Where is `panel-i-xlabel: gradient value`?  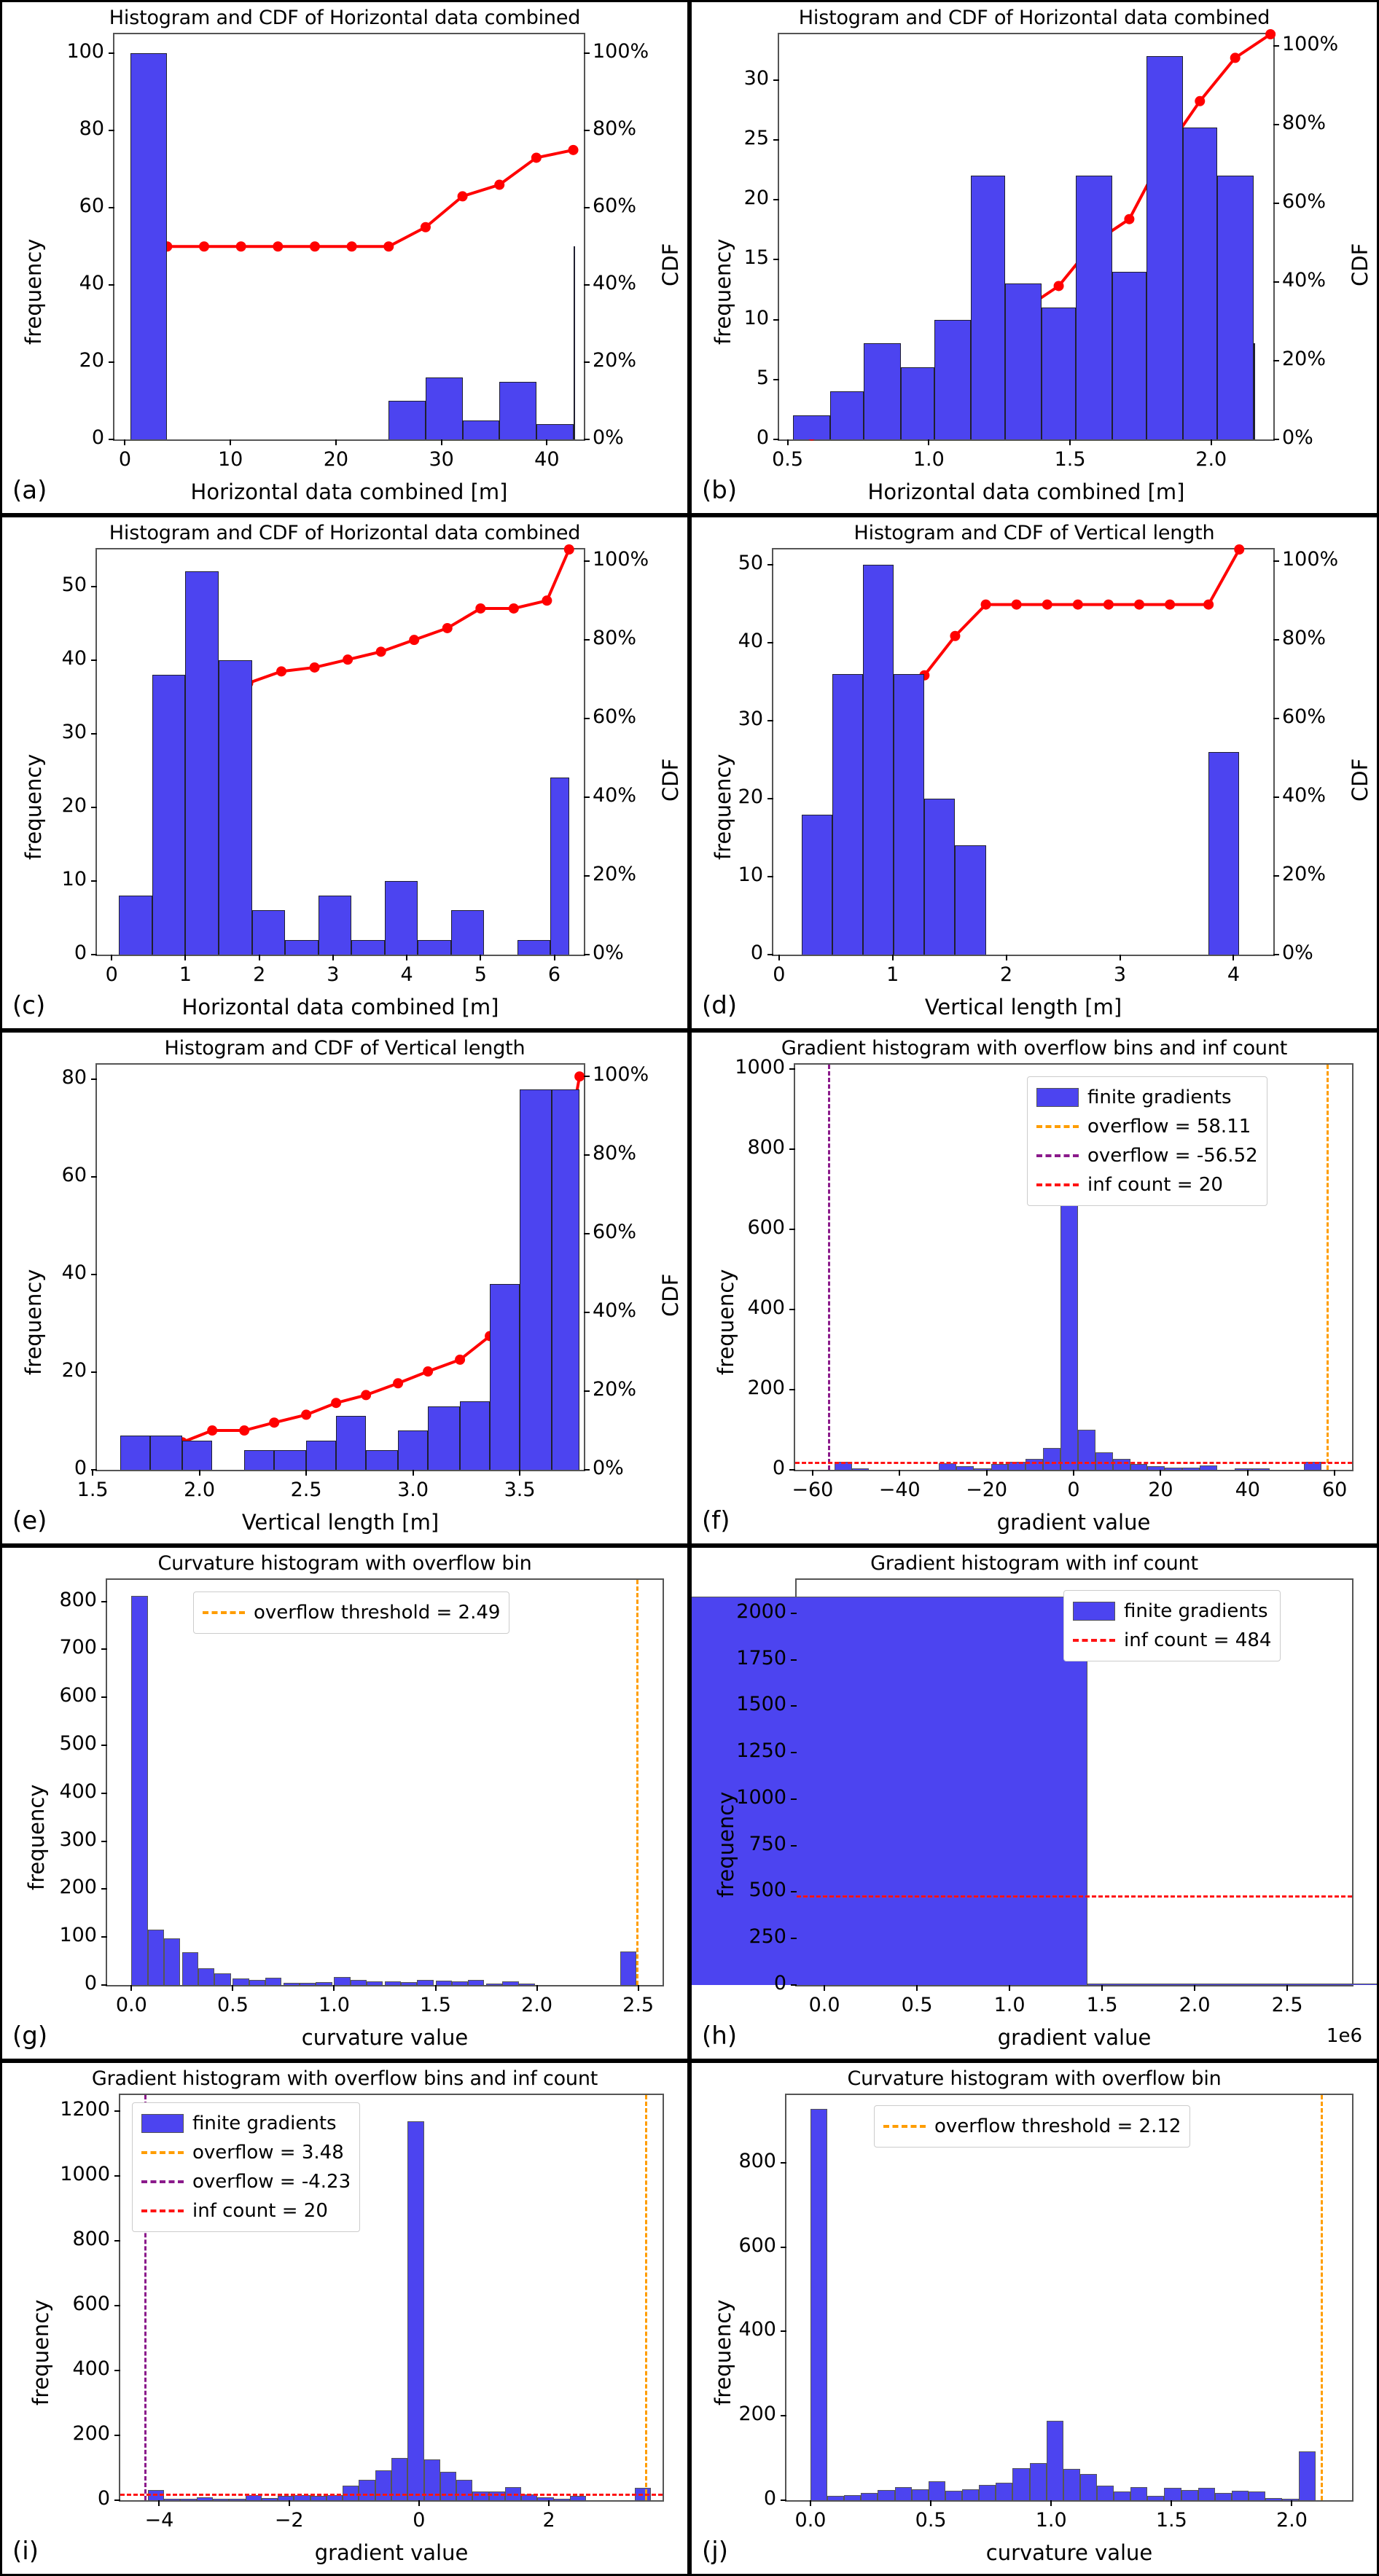
panel-i-xlabel: gradient value is located at coordinates (391, 2552).